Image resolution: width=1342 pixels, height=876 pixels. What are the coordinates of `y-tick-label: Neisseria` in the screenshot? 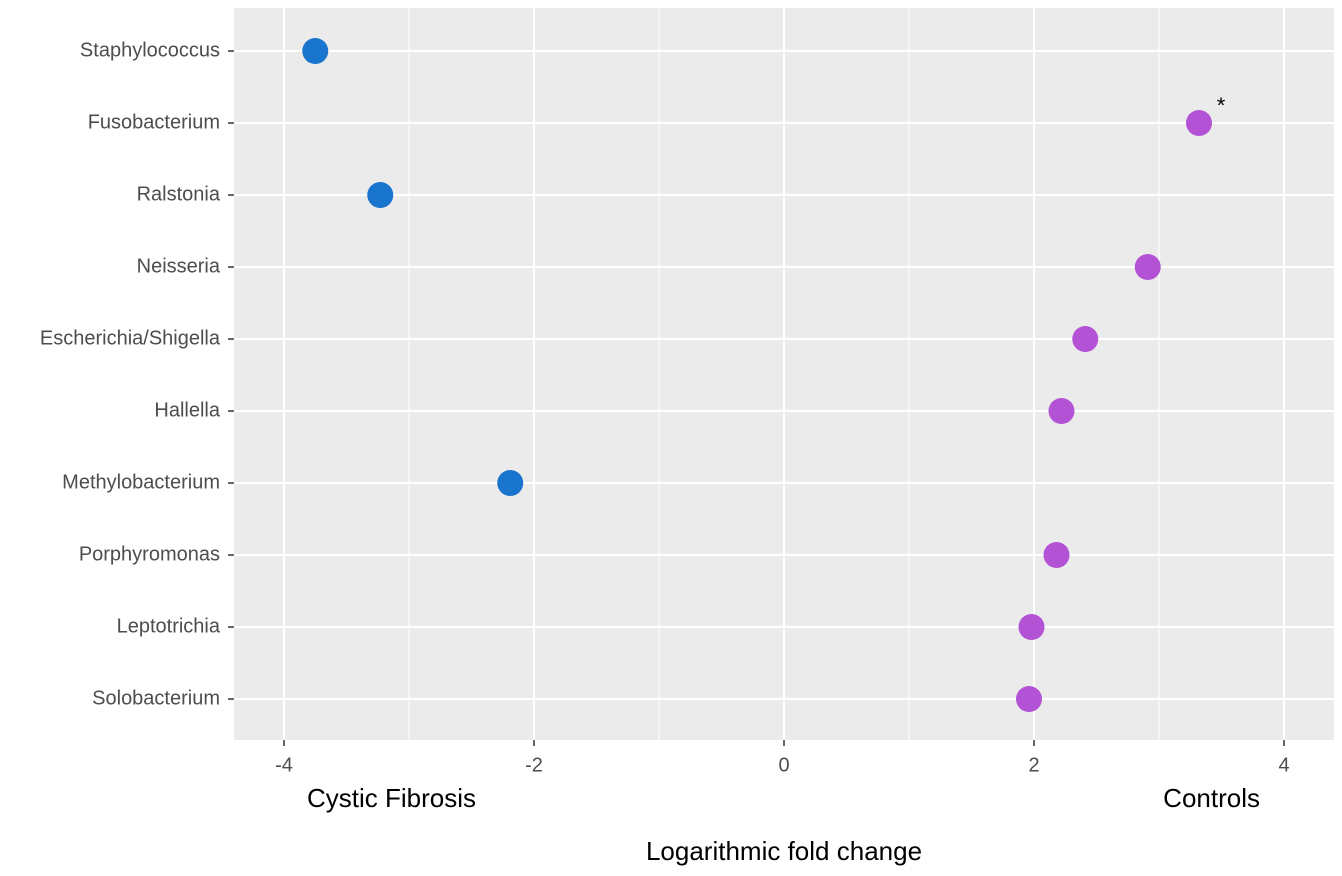 It's located at (179, 266).